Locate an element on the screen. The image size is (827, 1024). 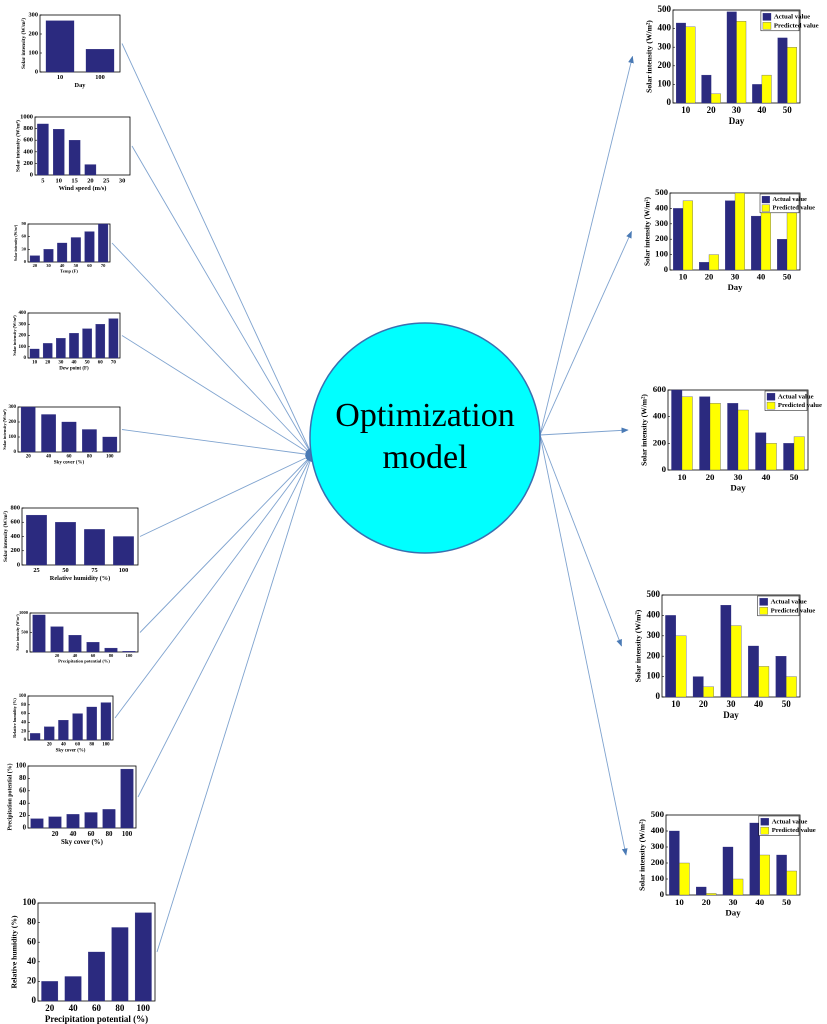
x-tick-label: 30 is located at coordinates (737, 110).